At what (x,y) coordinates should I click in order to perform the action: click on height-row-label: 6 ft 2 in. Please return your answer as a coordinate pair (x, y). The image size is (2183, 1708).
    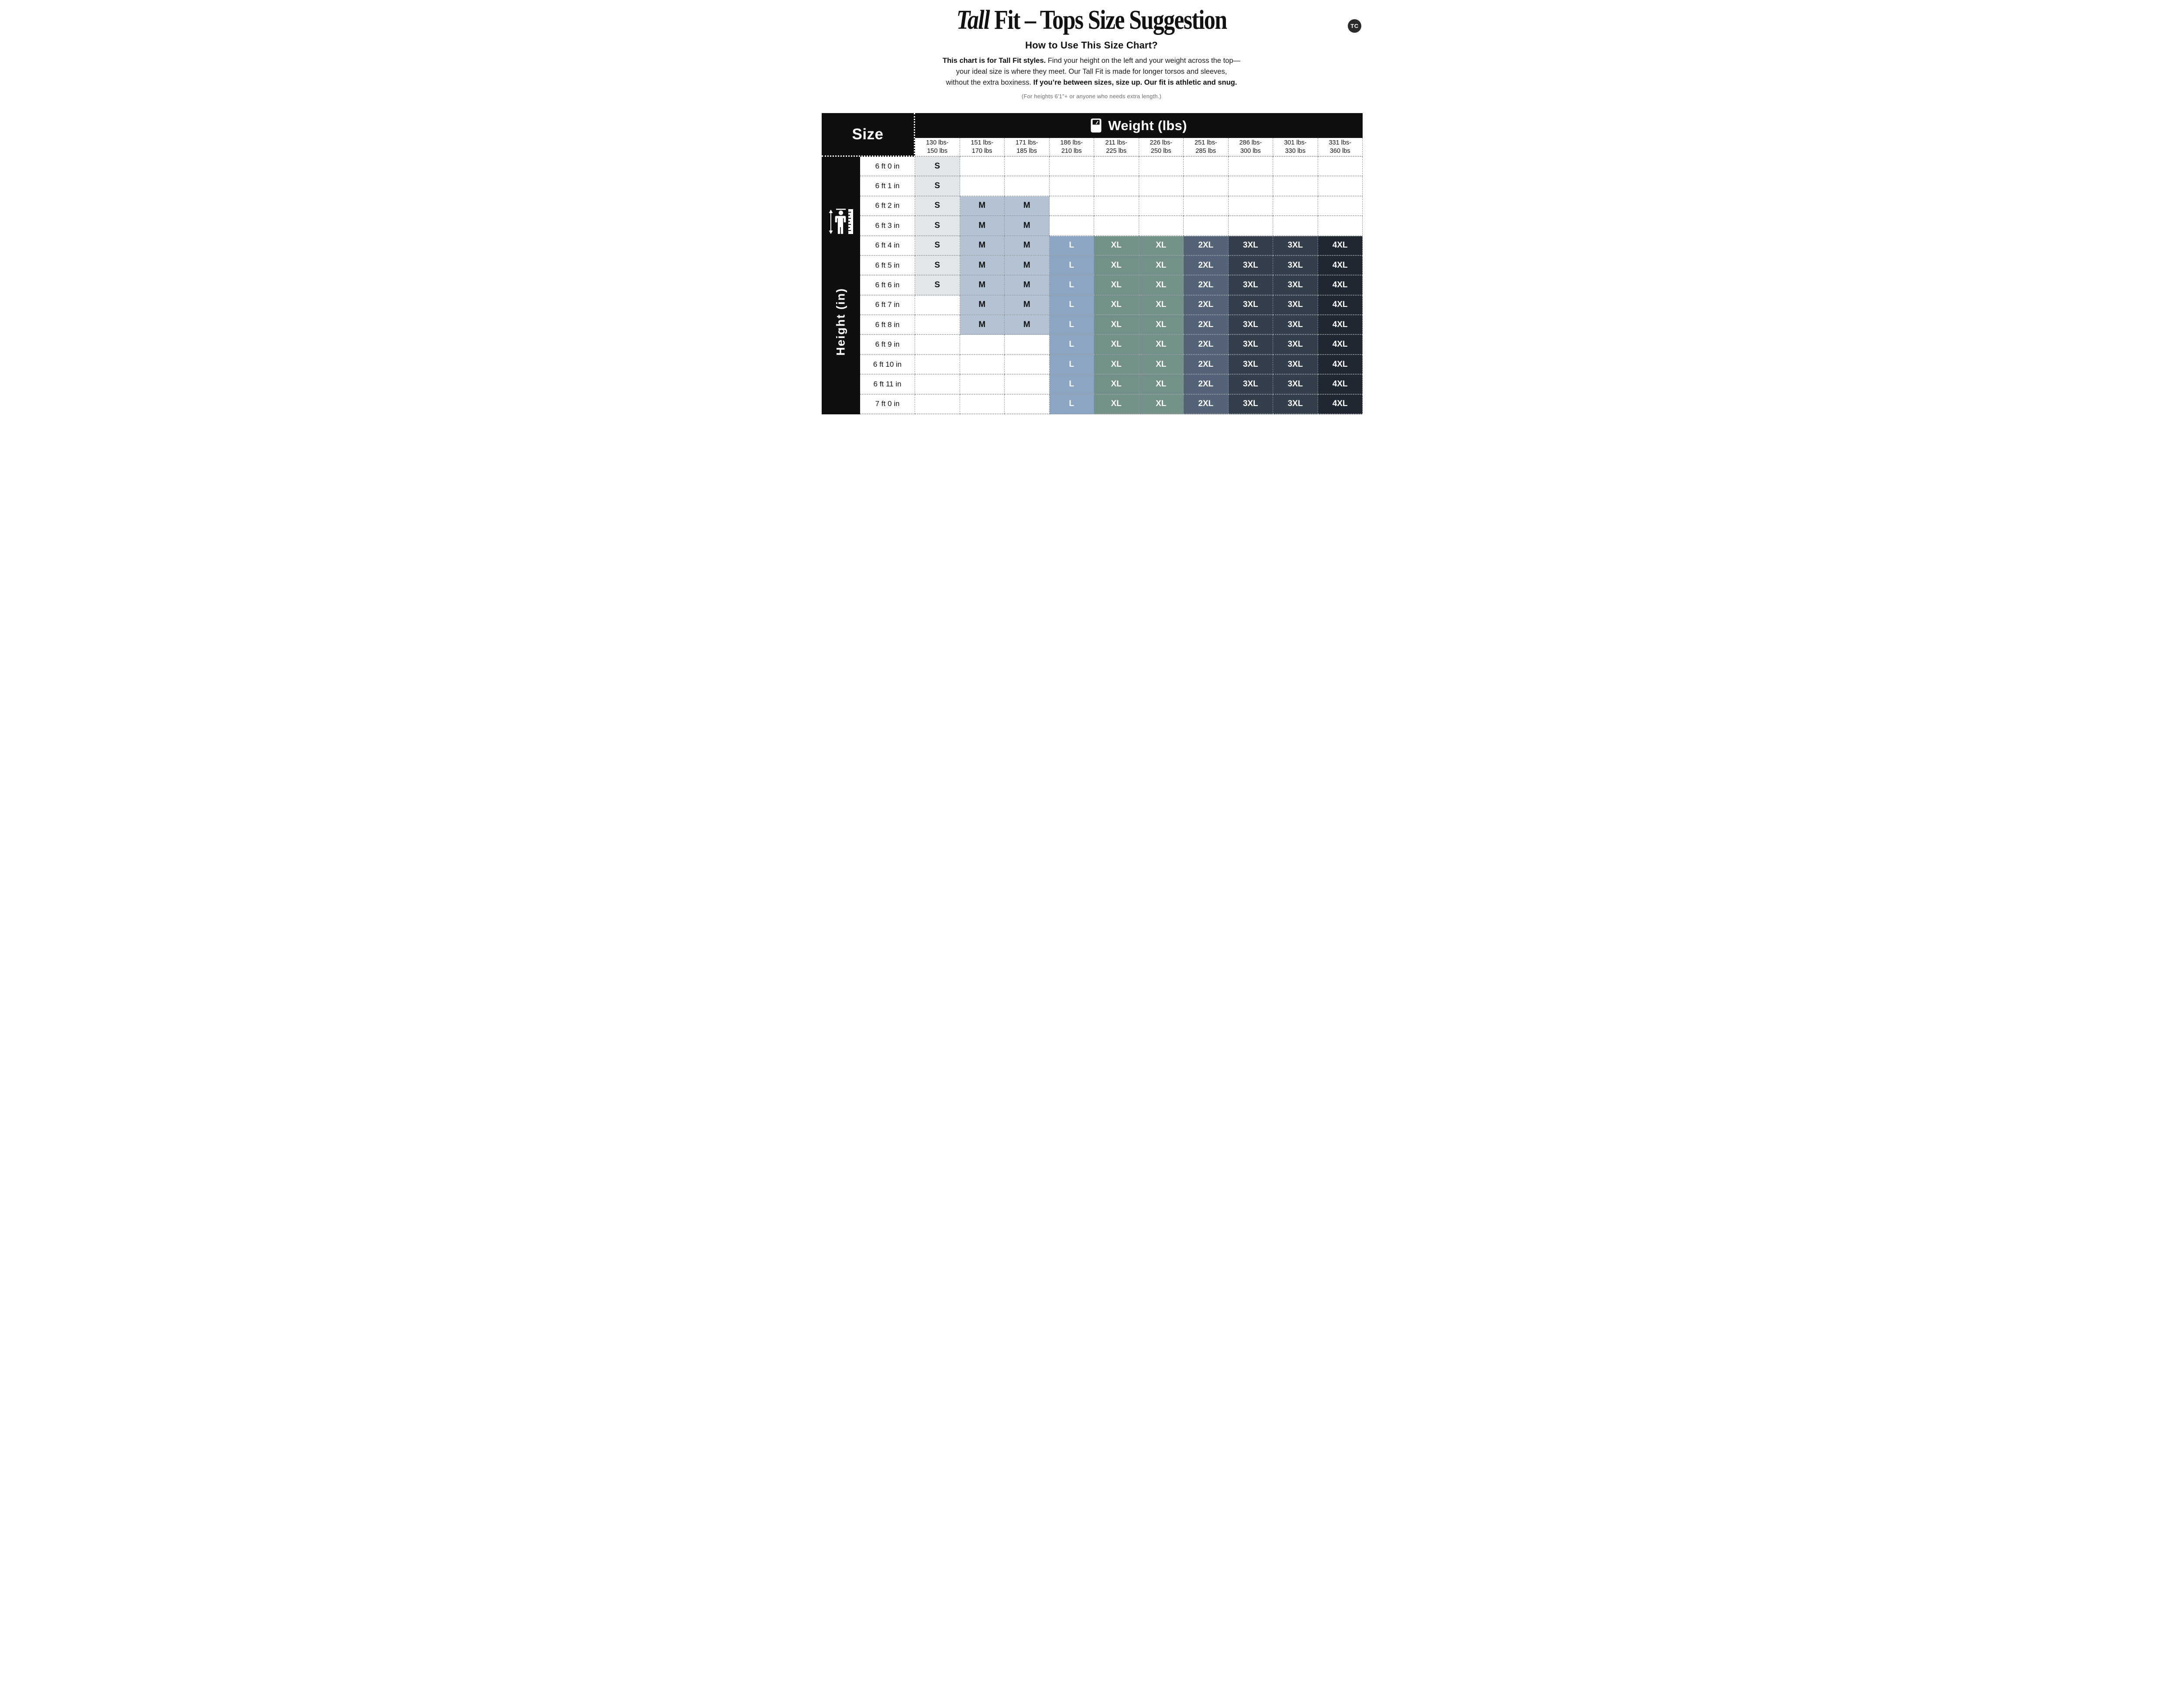
    Looking at the image, I should click on (887, 206).